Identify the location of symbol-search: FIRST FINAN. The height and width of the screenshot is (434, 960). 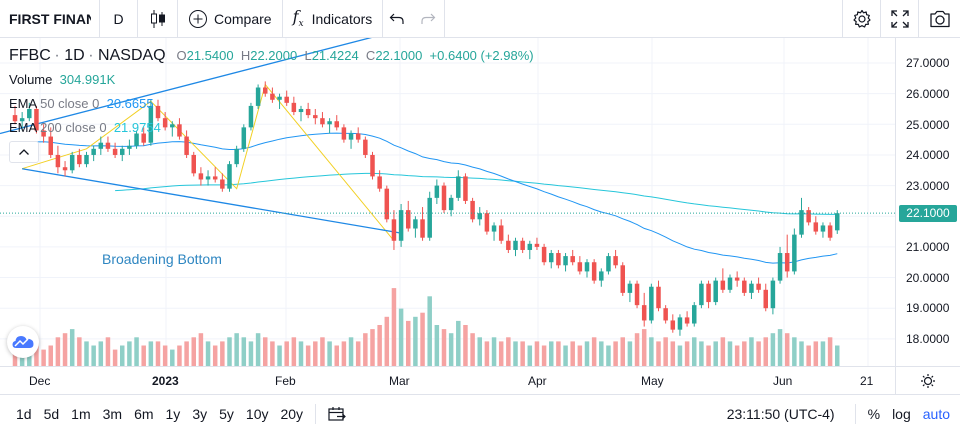
(50, 19).